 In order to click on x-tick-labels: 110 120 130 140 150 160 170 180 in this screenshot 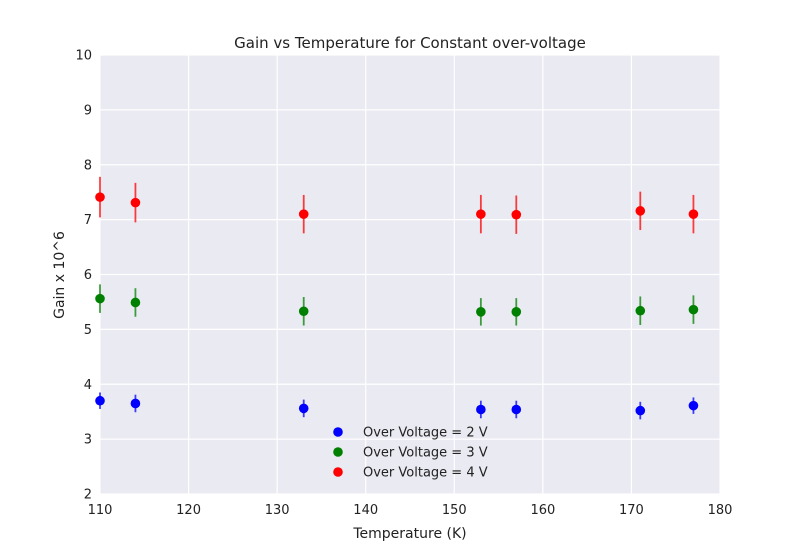, I will do `click(410, 510)`.